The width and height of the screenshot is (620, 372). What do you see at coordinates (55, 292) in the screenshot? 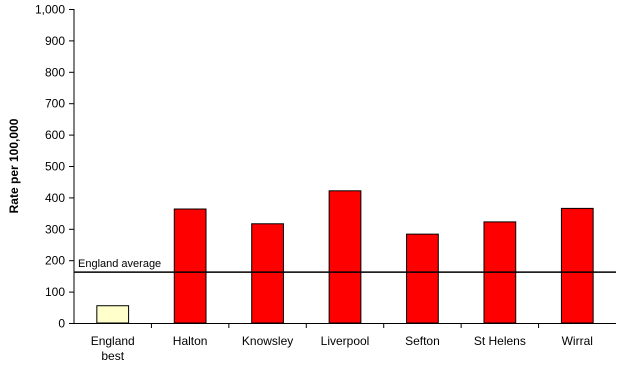
I see `y-tick-label: 100` at bounding box center [55, 292].